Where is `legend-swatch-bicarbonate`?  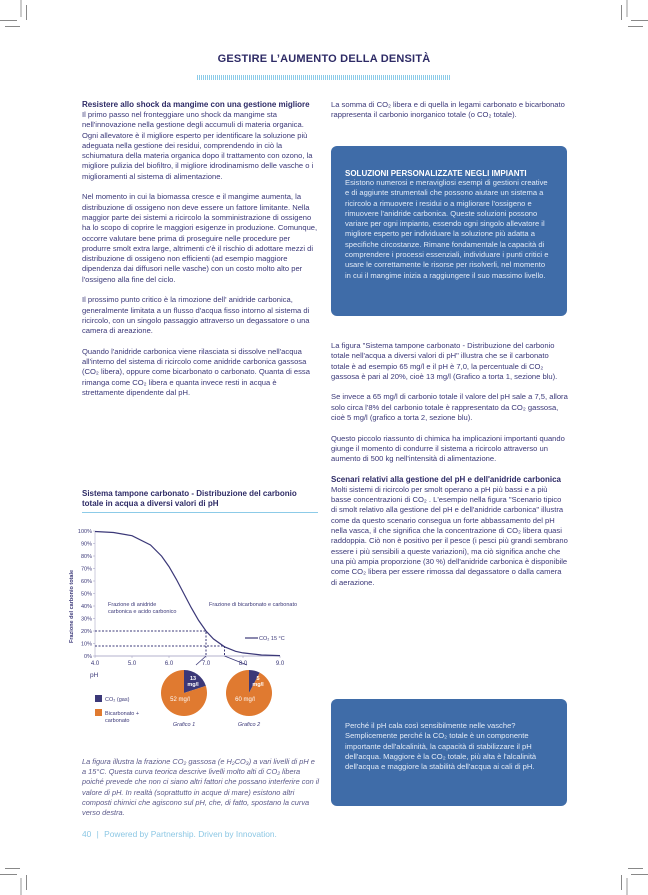
legend-swatch-bicarbonate is located at coordinates (98, 712).